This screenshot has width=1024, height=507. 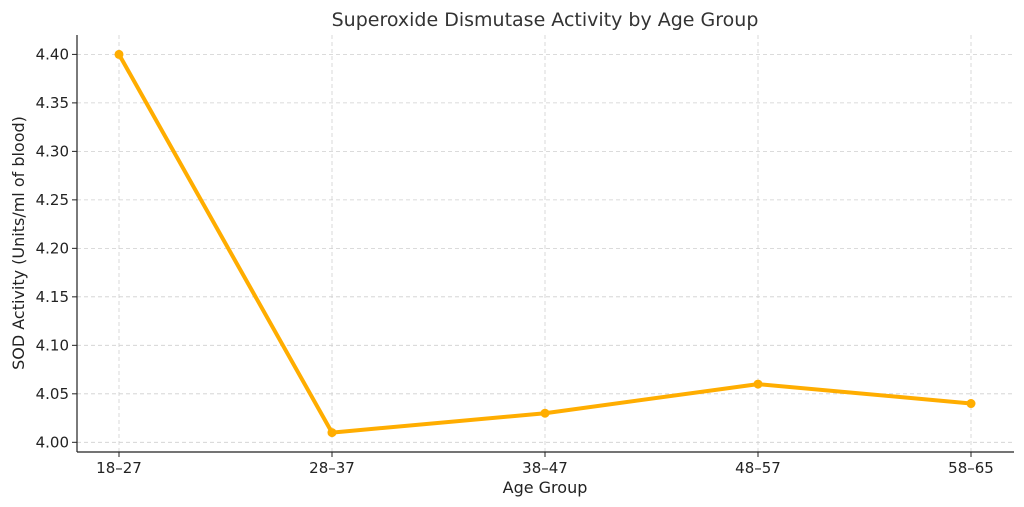 What do you see at coordinates (758, 468) in the screenshot?
I see `x-tick-label: 48–57` at bounding box center [758, 468].